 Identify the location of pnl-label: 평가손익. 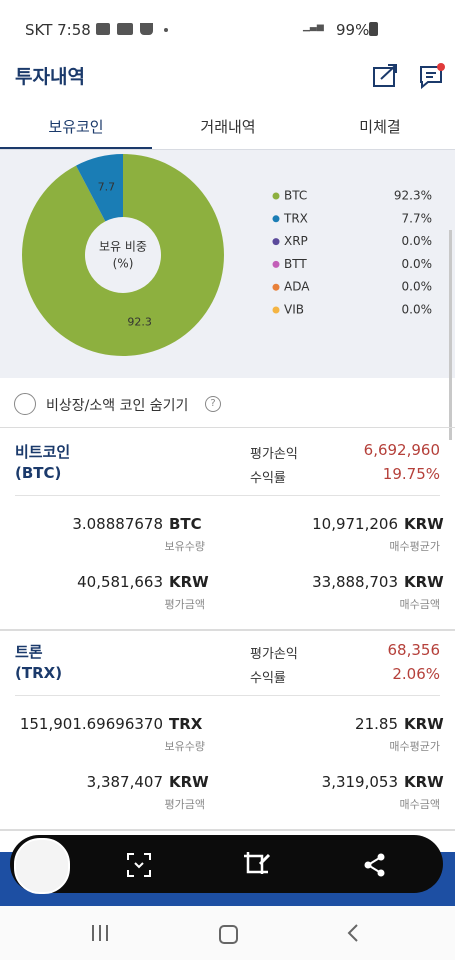
(274, 654).